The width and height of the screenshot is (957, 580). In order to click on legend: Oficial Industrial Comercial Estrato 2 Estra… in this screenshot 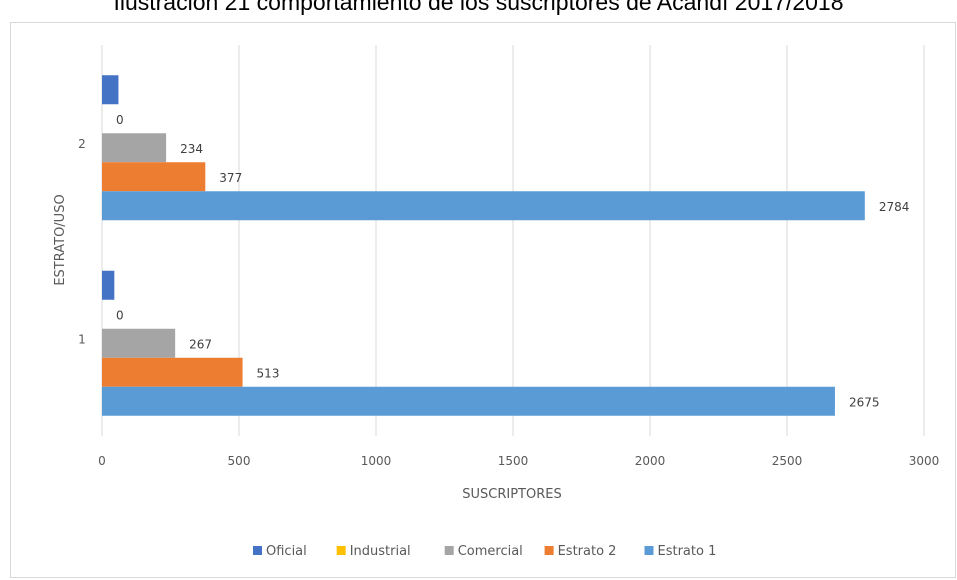, I will do `click(484, 551)`.